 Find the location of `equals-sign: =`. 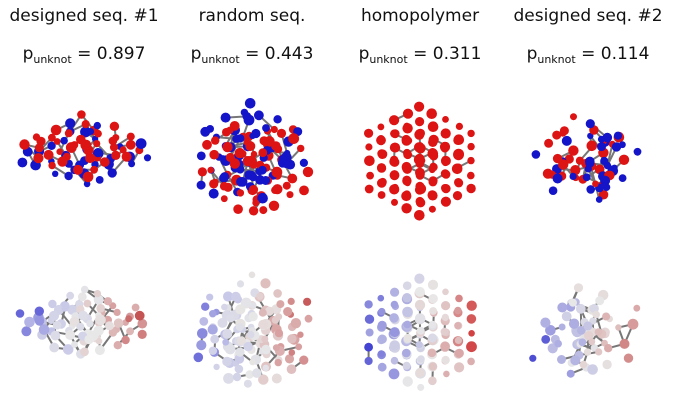

equals-sign: = is located at coordinates (588, 54).